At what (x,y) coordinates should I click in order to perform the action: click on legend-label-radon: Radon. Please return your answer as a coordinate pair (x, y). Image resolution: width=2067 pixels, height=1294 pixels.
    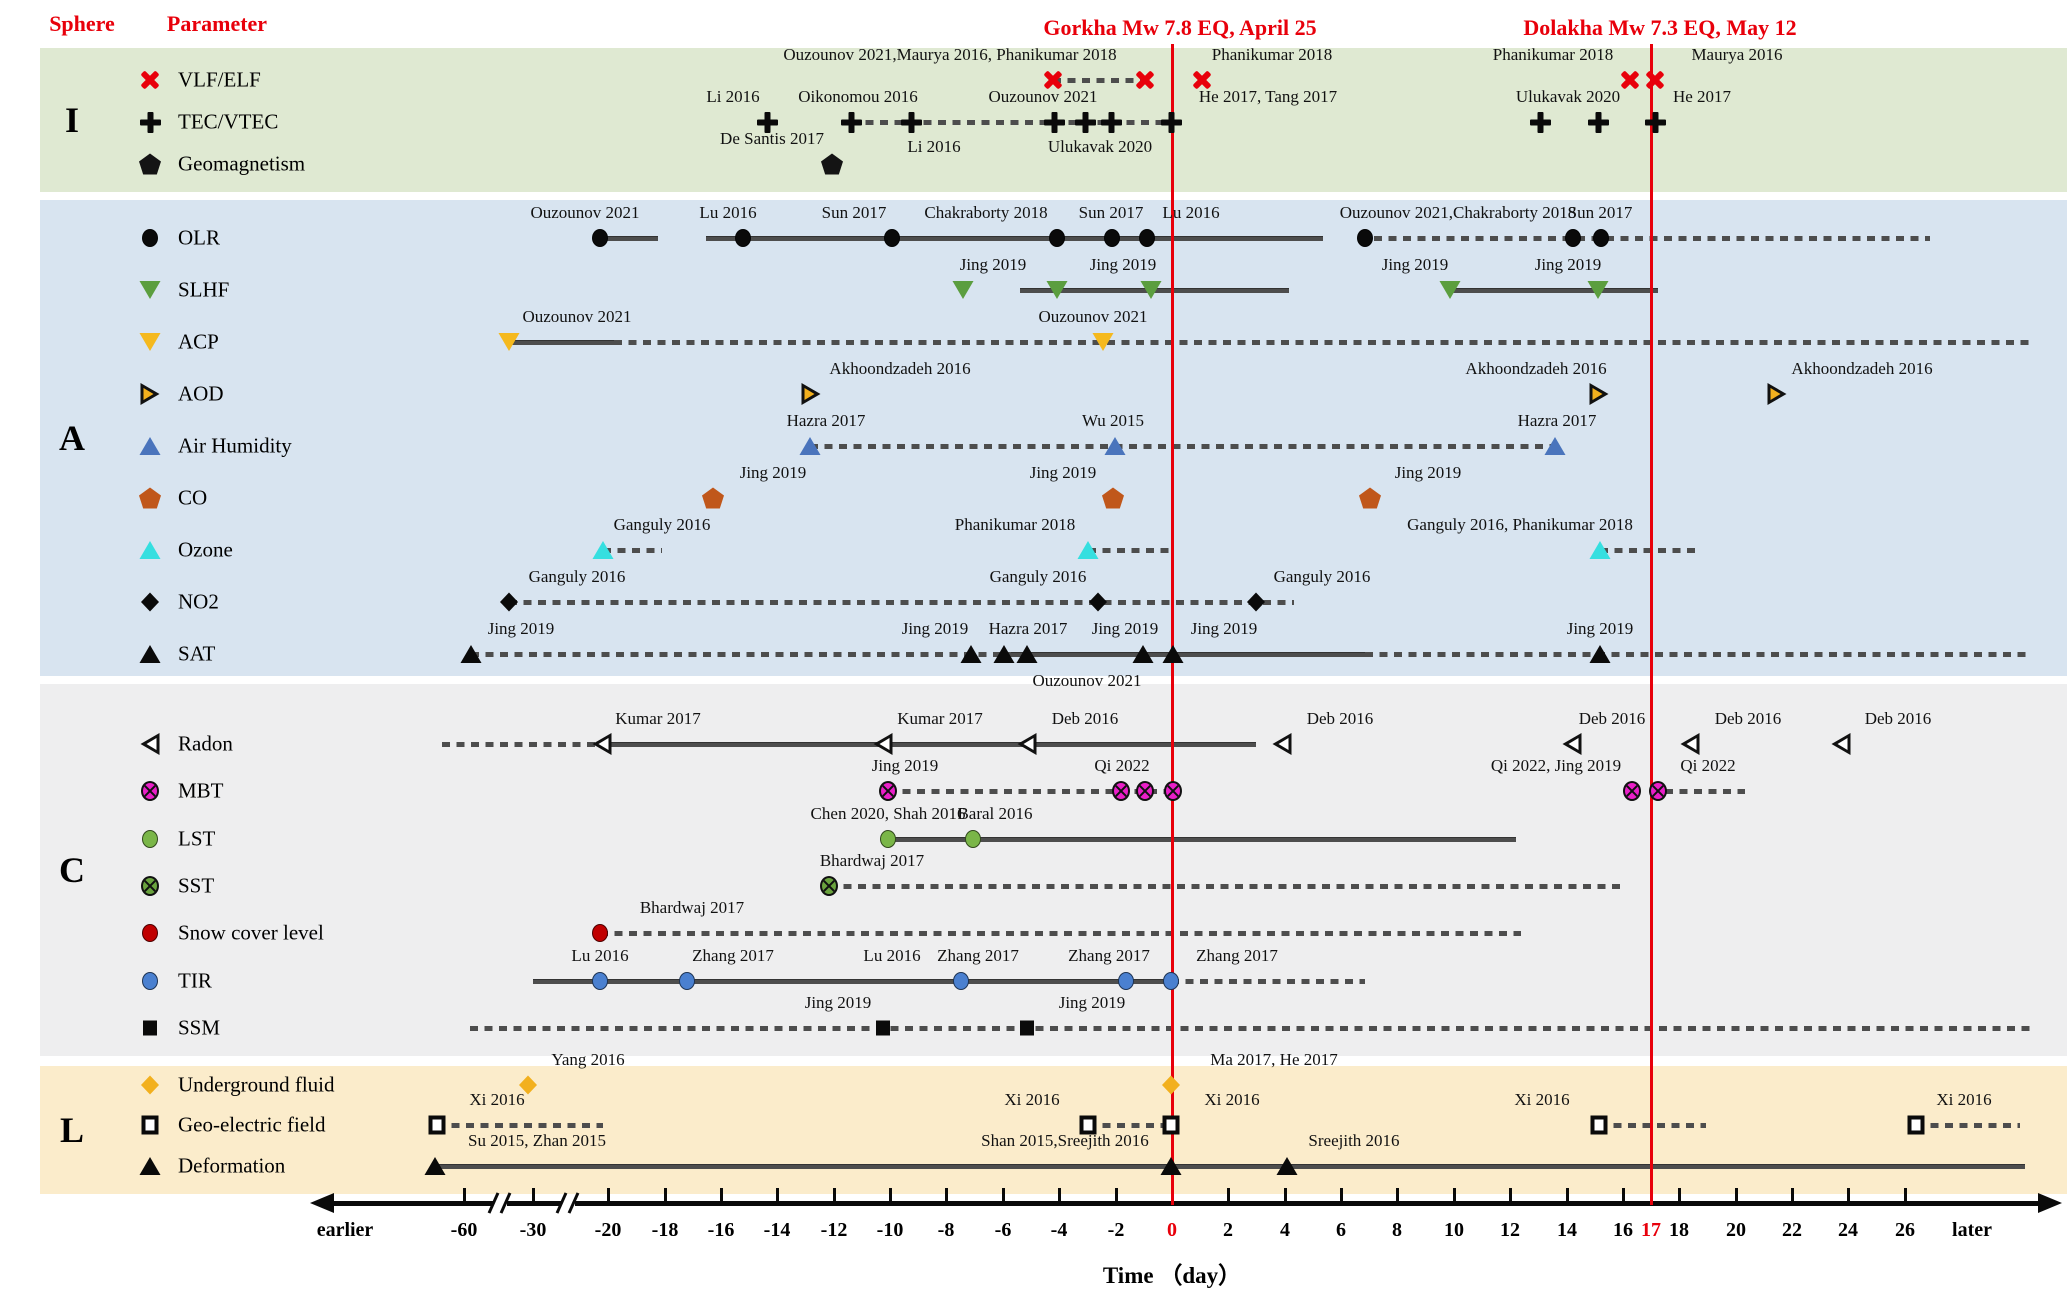
    Looking at the image, I should click on (205, 743).